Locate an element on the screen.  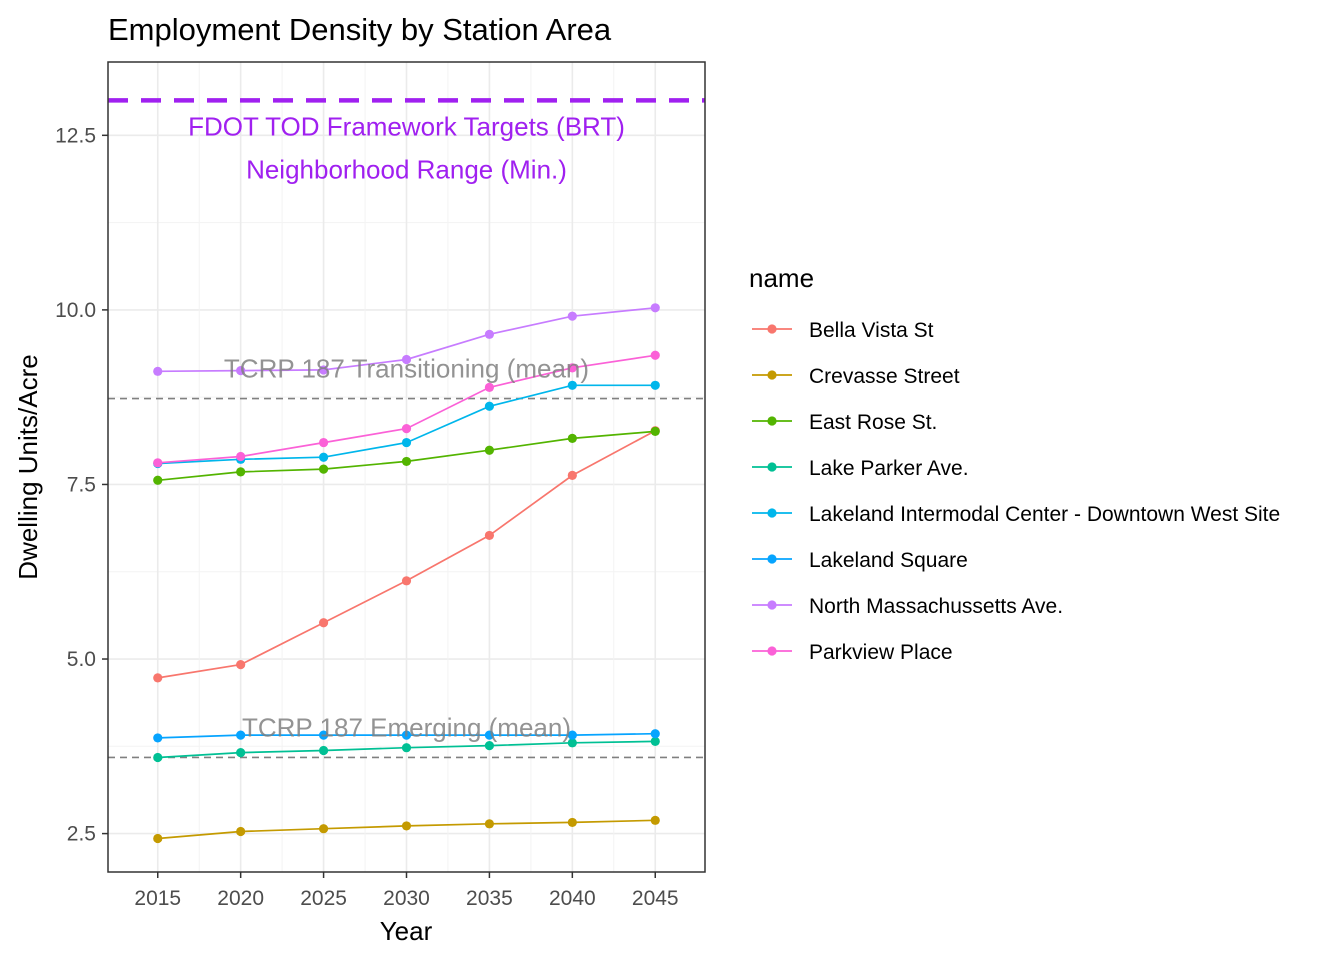
legend-label: North Massachussetts Ave. is located at coordinates (936, 606).